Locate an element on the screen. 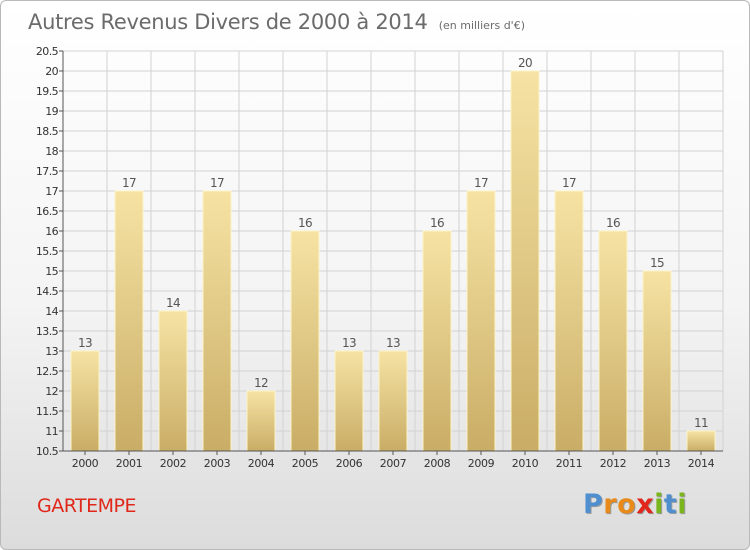 The height and width of the screenshot is (550, 750). y-tick-label: 10.5 is located at coordinates (47, 451).